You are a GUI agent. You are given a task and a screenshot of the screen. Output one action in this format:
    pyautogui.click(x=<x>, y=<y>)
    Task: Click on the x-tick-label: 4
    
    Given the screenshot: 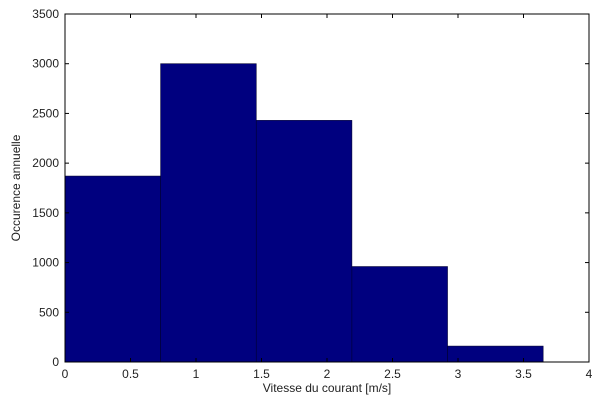 What is the action you would take?
    pyautogui.click(x=589, y=374)
    